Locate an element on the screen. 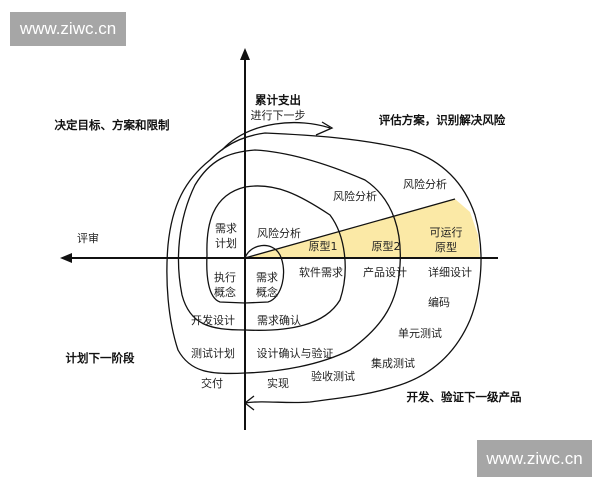  review-label: 评审 is located at coordinates (88, 238).